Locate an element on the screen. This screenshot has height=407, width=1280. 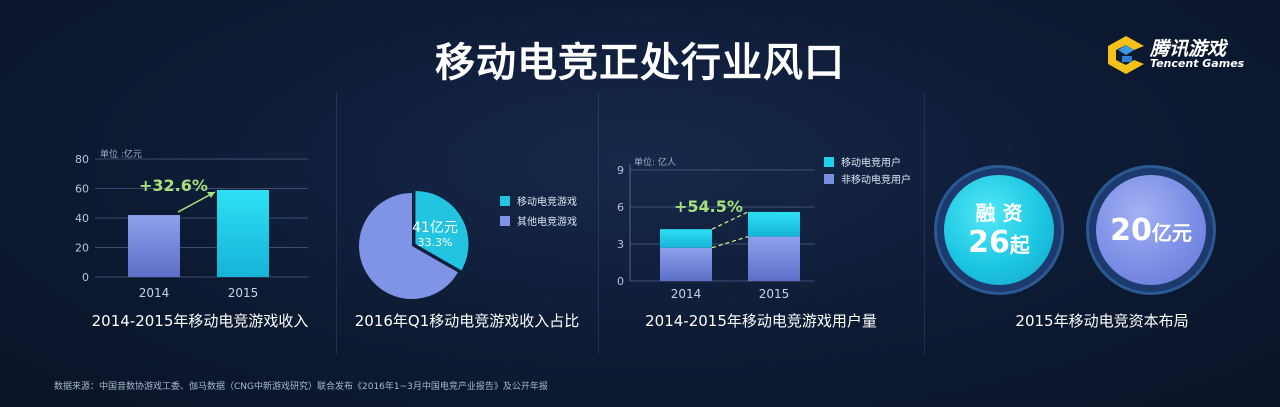
share-pie-slice-other is located at coordinates (408, 246).